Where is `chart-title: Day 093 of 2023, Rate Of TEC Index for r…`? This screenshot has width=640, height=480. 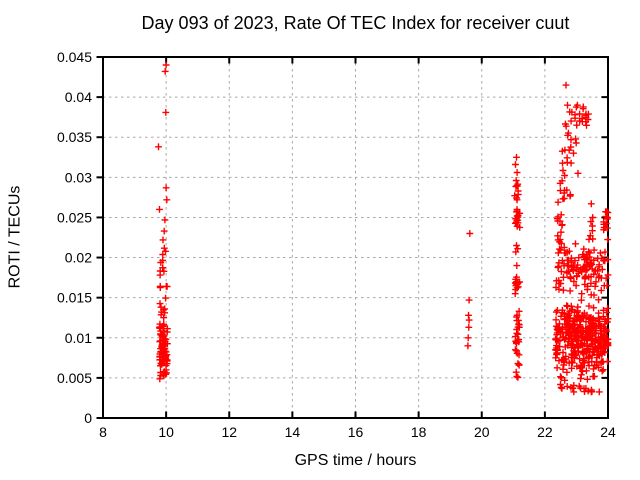 chart-title: Day 093 of 2023, Rate Of TEC Index for r… is located at coordinates (355, 23).